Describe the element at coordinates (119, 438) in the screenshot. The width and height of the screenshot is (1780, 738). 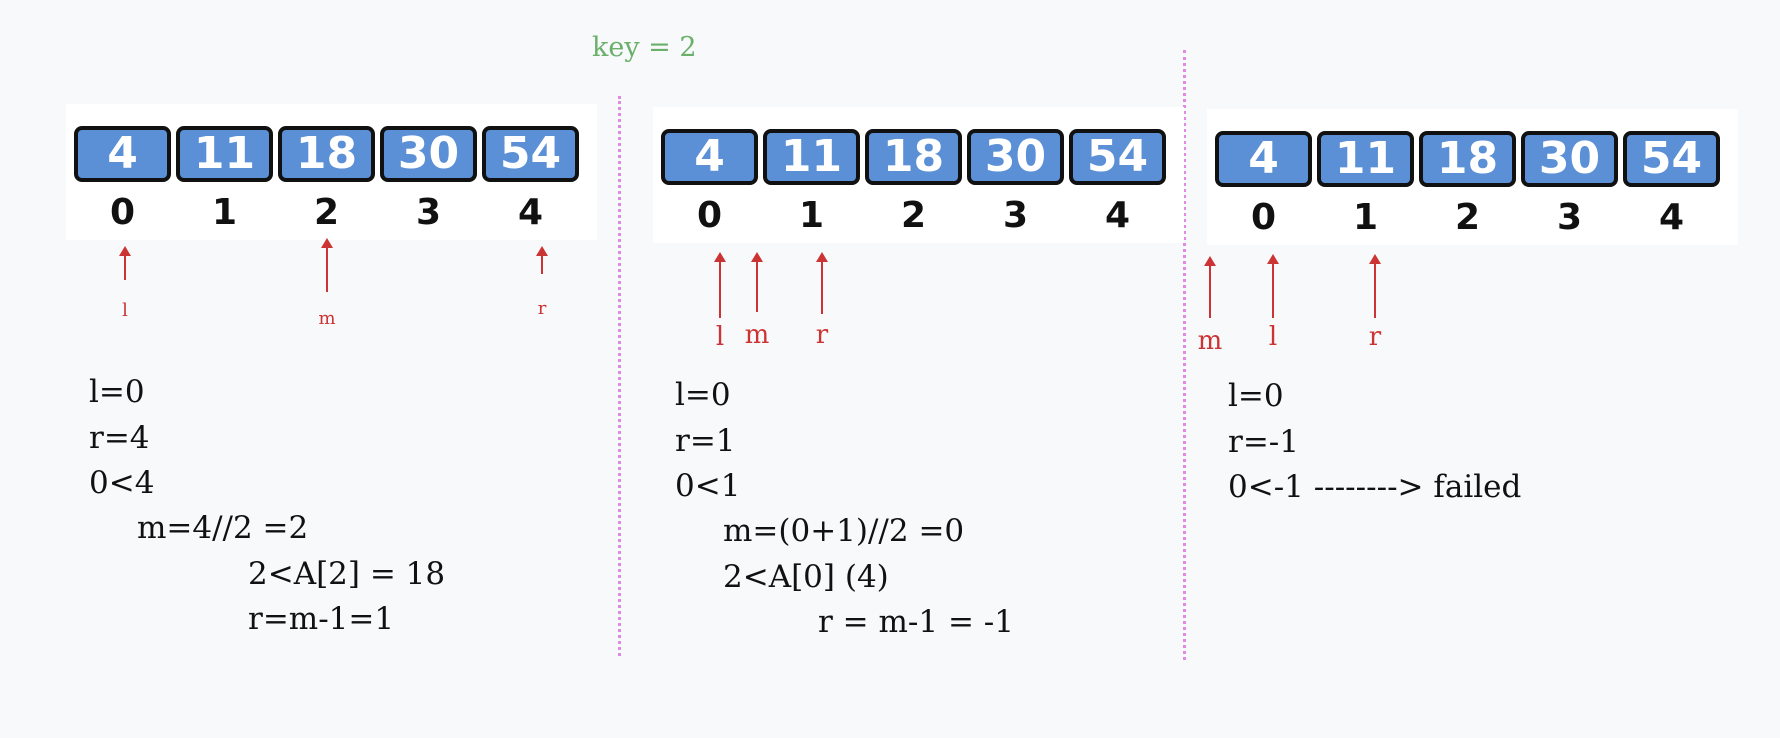
I see `step-line: r=4` at that location.